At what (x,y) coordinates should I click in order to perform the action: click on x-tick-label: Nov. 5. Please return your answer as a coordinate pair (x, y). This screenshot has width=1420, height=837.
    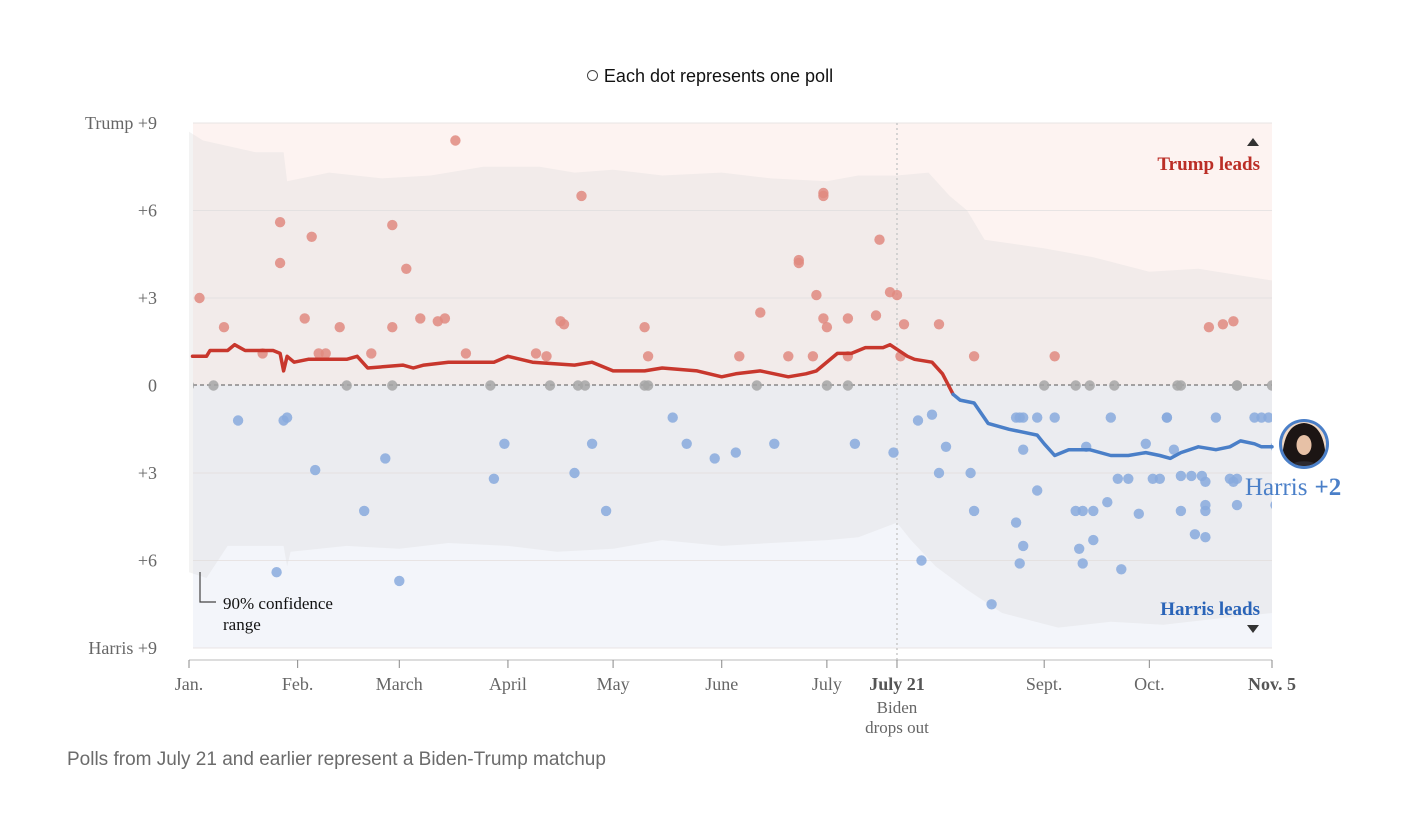
    Looking at the image, I should click on (1272, 684).